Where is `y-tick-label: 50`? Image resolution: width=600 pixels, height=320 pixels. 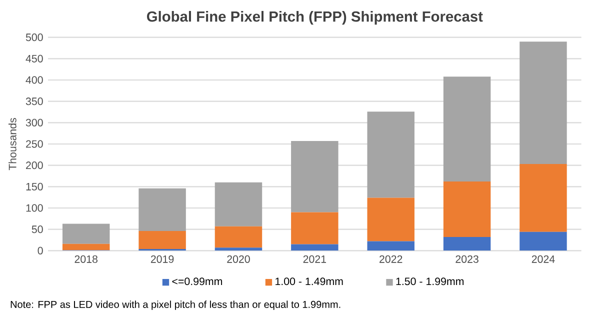 y-tick-label: 50 is located at coordinates (37, 230).